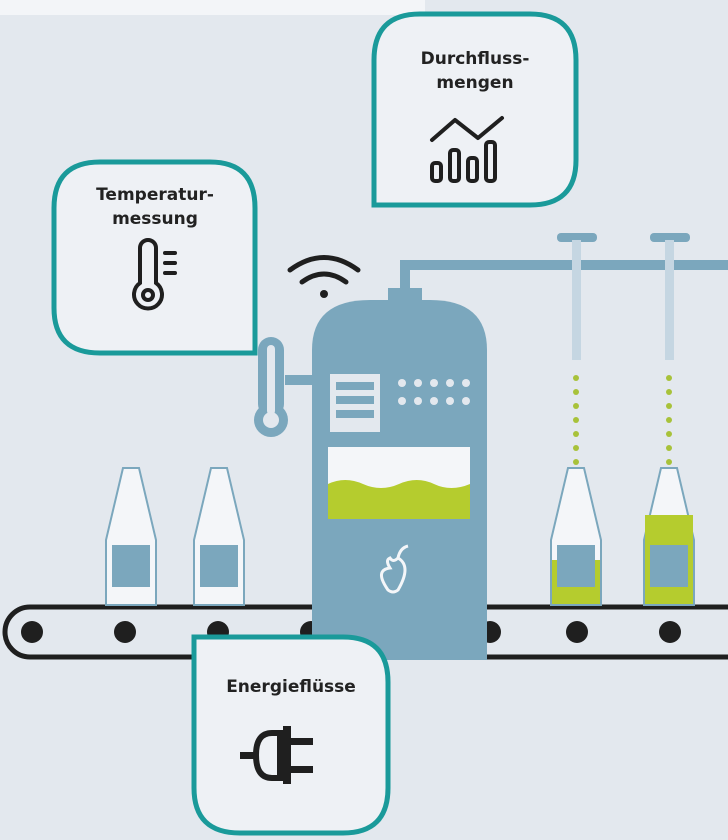  Describe the element at coordinates (475, 59) in the screenshot. I see `callout-label: Durchfluss-` at that location.